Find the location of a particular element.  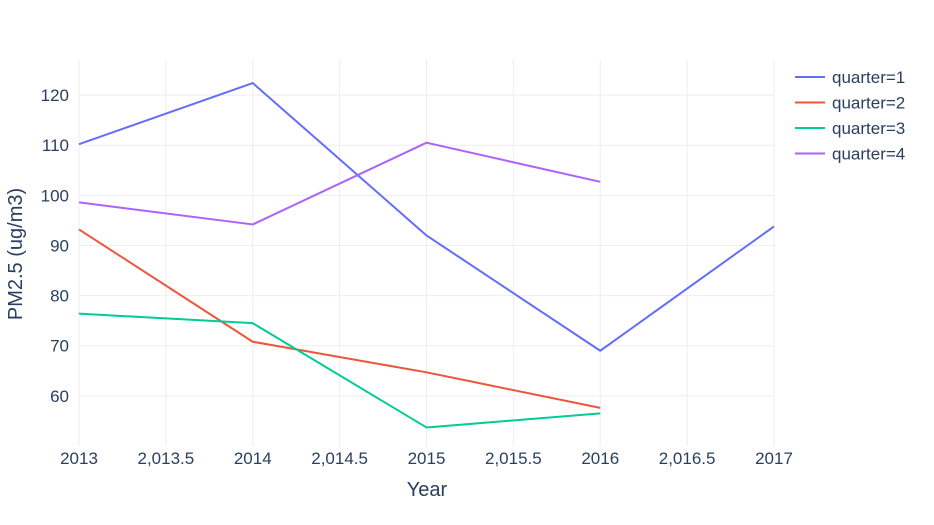

legend-item-quarter-1: quarter=1 is located at coordinates (850, 77).